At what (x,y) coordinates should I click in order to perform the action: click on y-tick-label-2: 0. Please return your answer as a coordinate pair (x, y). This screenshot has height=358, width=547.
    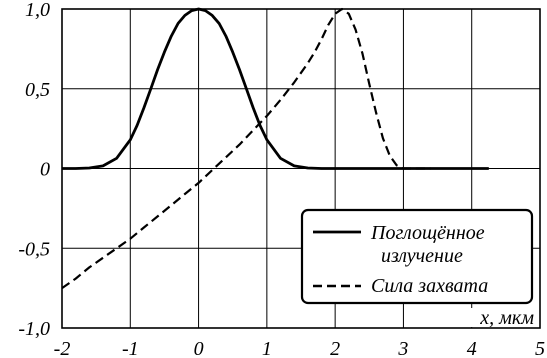
    Looking at the image, I should click on (45, 170).